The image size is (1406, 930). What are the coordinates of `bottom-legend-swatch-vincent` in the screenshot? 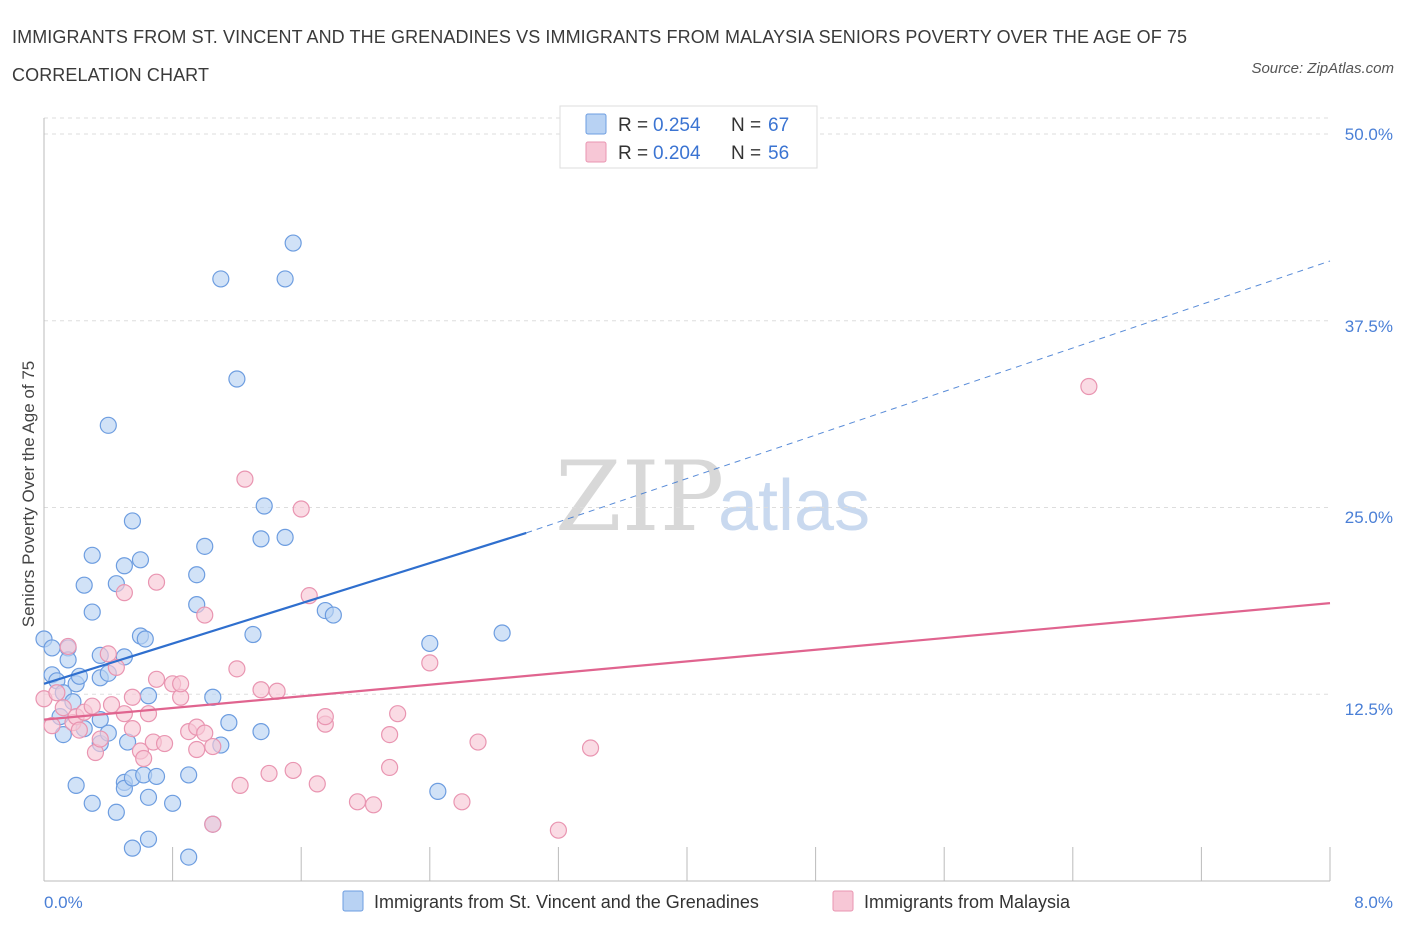 It's located at (353, 901).